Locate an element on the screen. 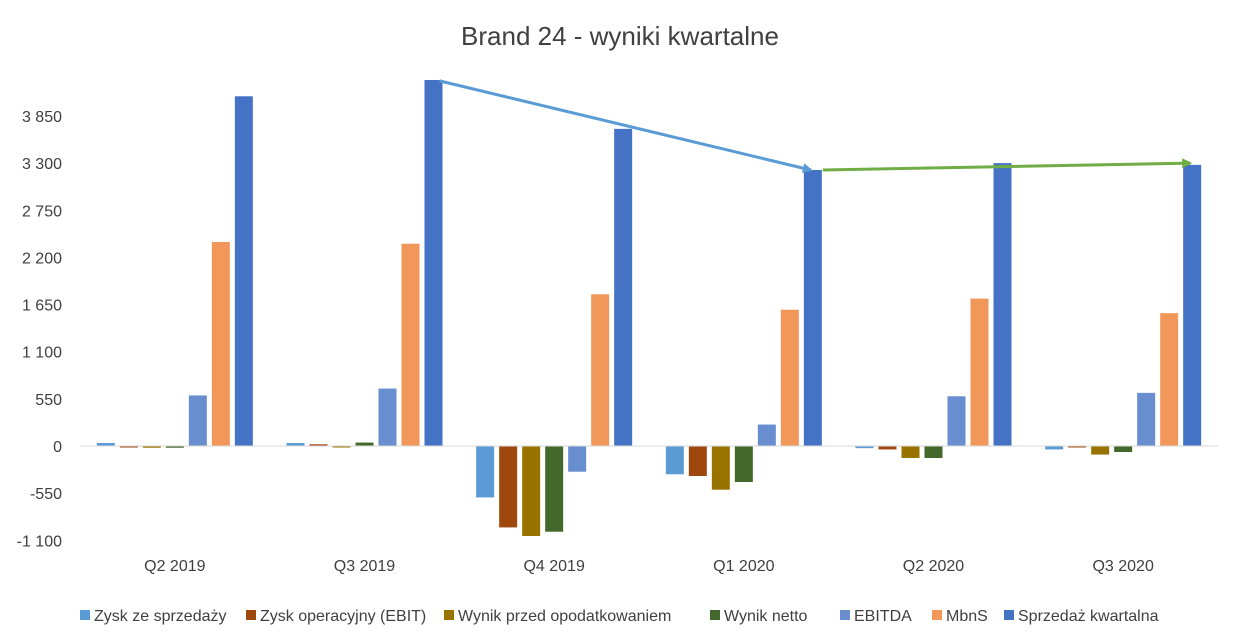 The image size is (1240, 642). y-tick-label: -550 is located at coordinates (46, 494).